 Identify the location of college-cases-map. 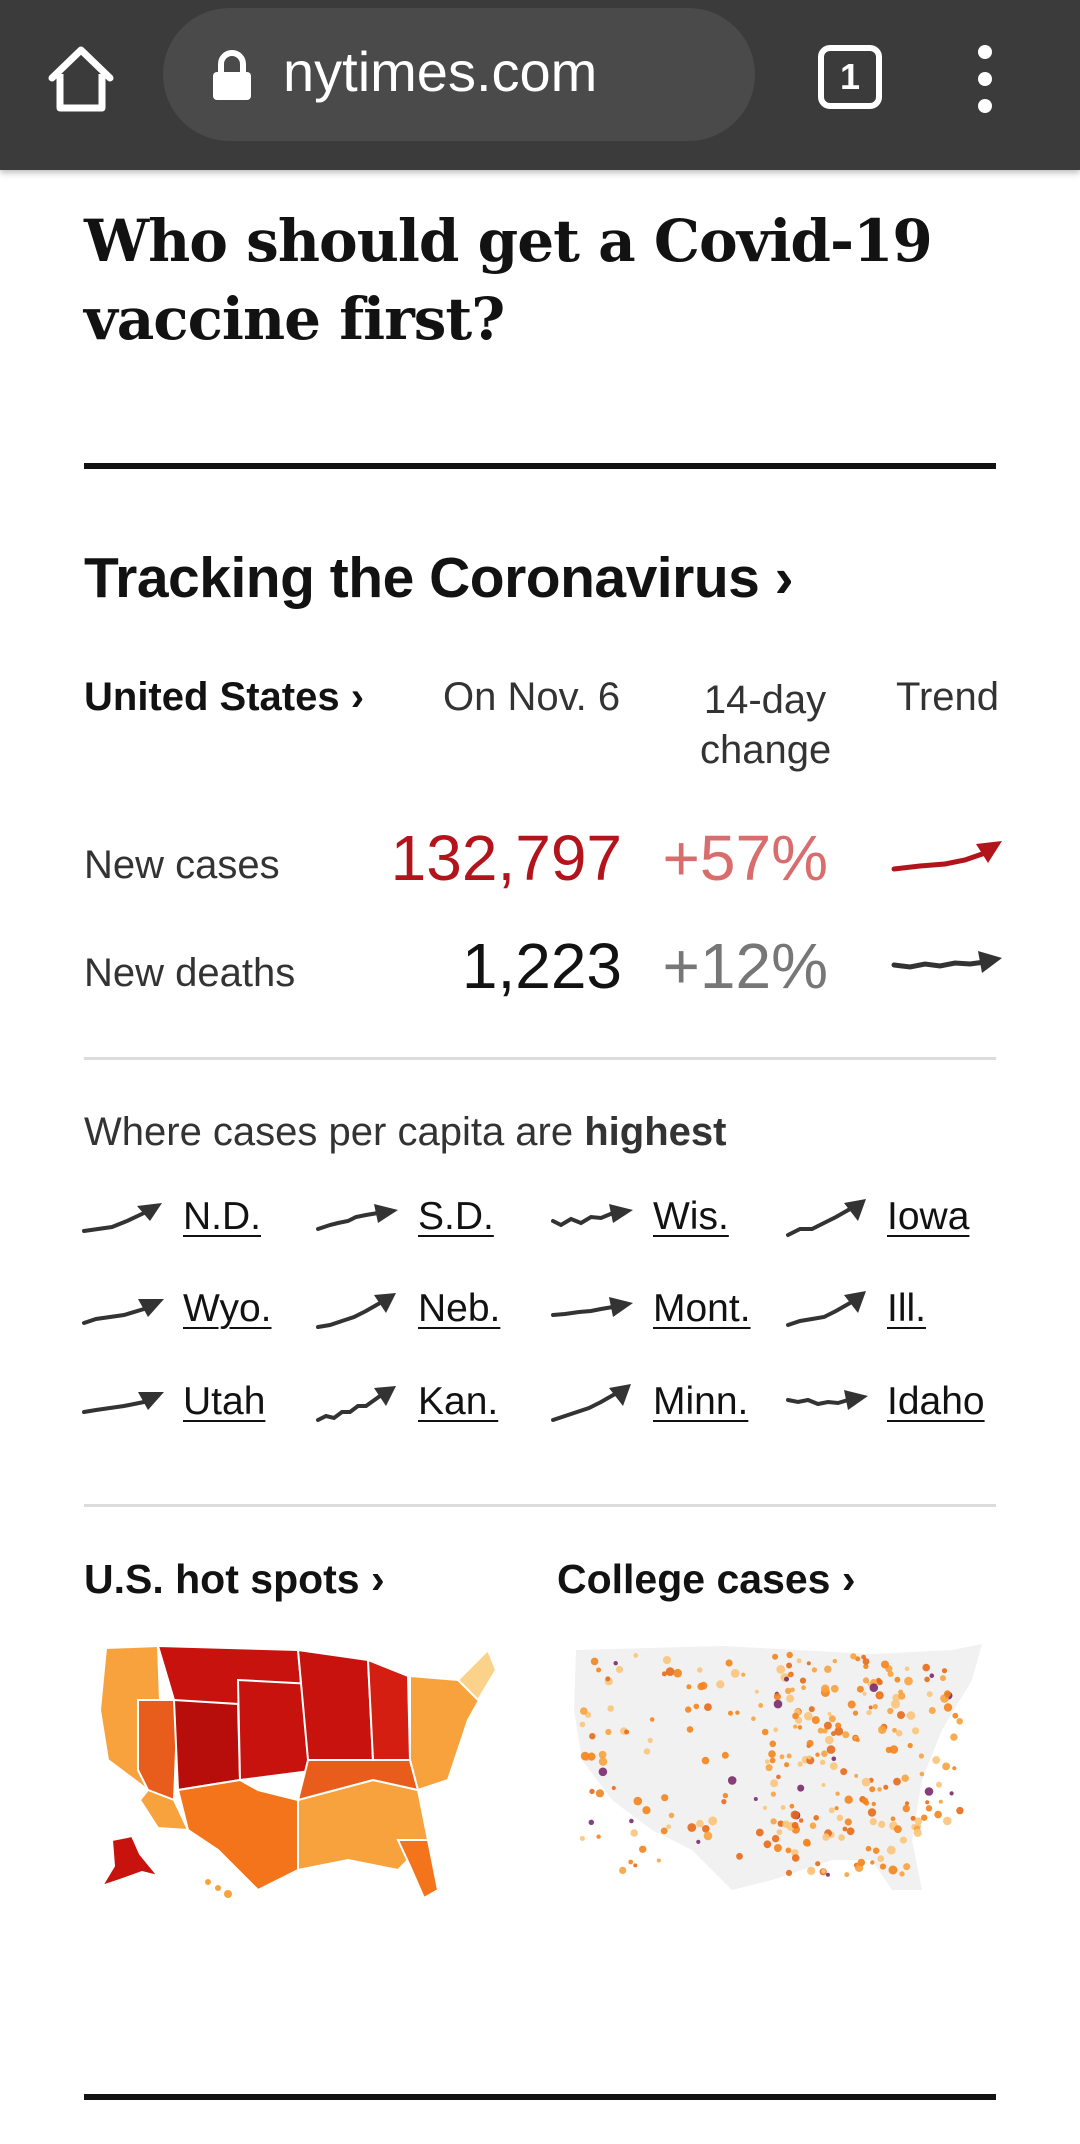
(782, 1770).